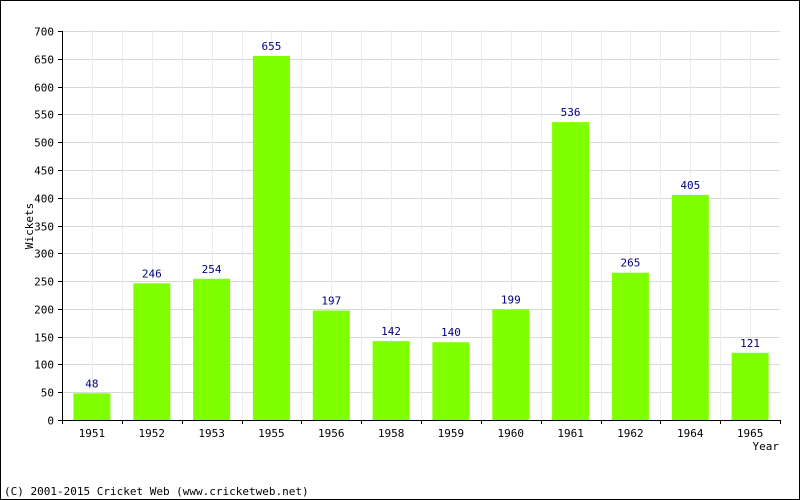  Describe the element at coordinates (44, 115) in the screenshot. I see `y-tick-label: 550` at that location.